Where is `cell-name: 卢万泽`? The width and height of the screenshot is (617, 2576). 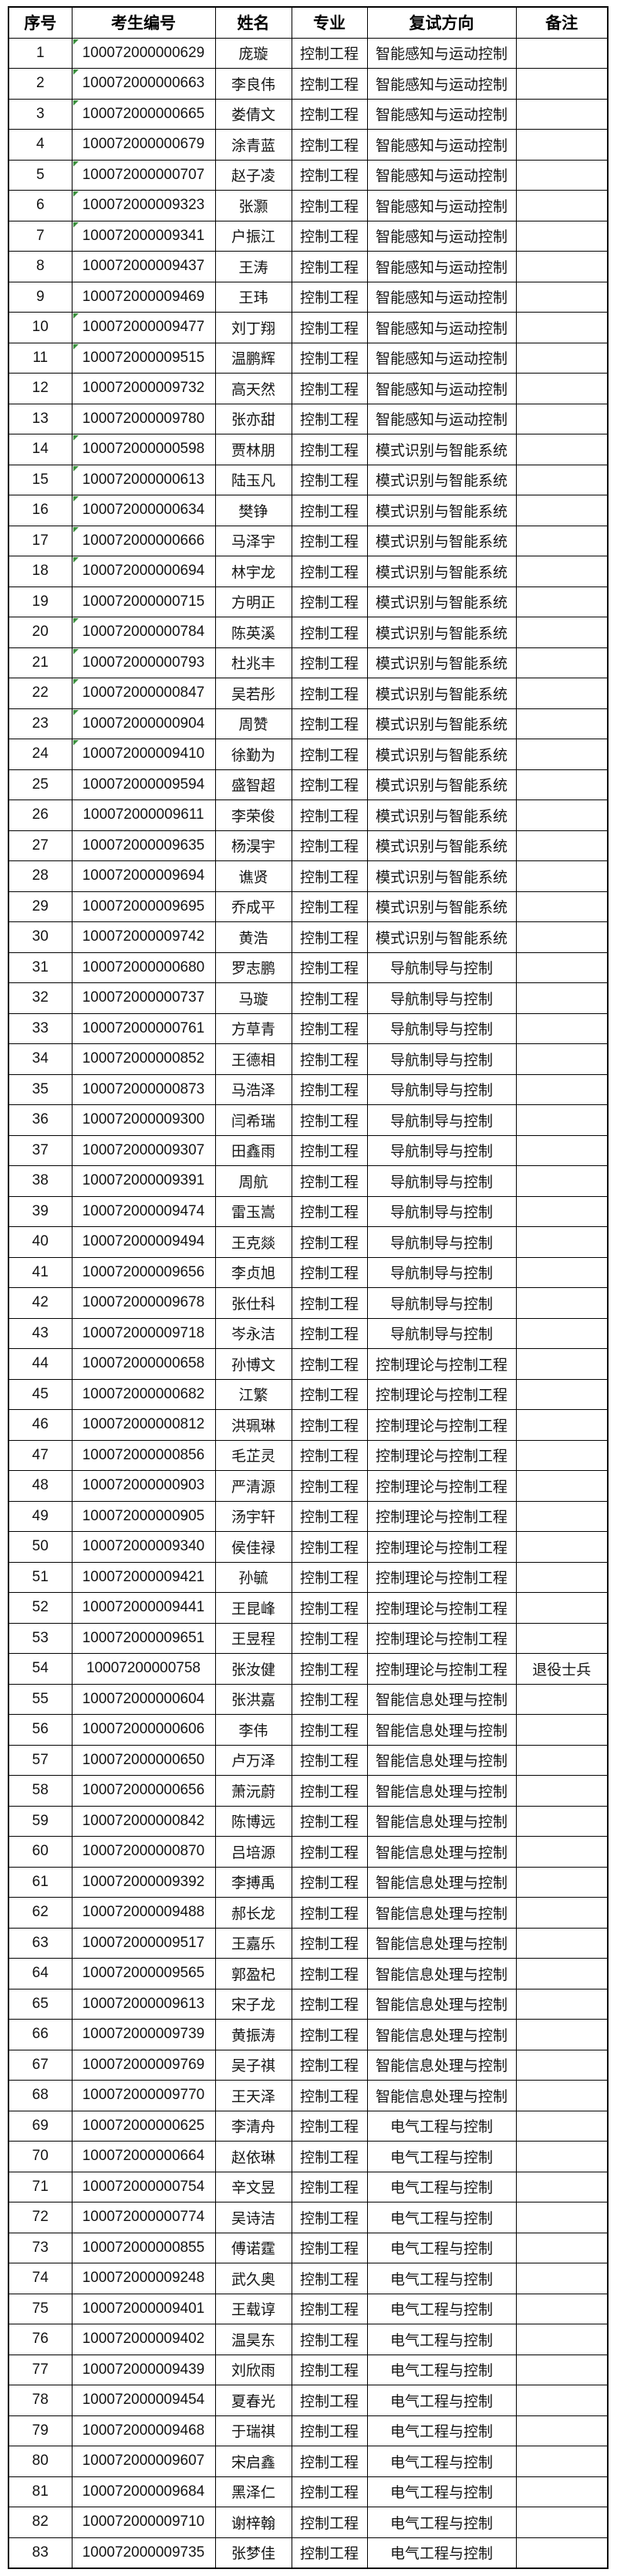 cell-name: 卢万泽 is located at coordinates (253, 1760).